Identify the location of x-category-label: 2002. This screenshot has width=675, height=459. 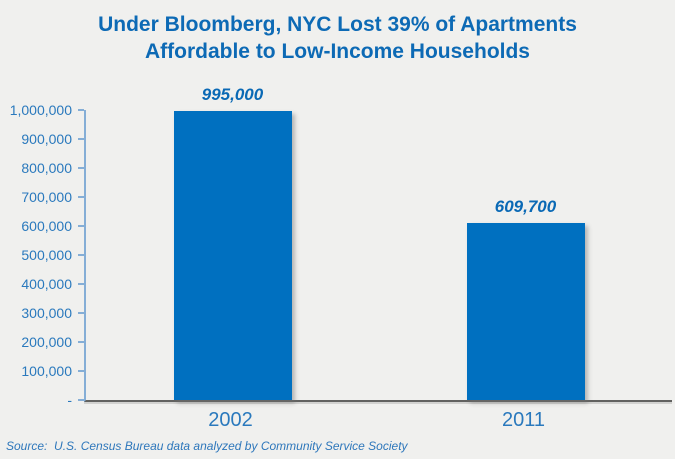
(230, 420).